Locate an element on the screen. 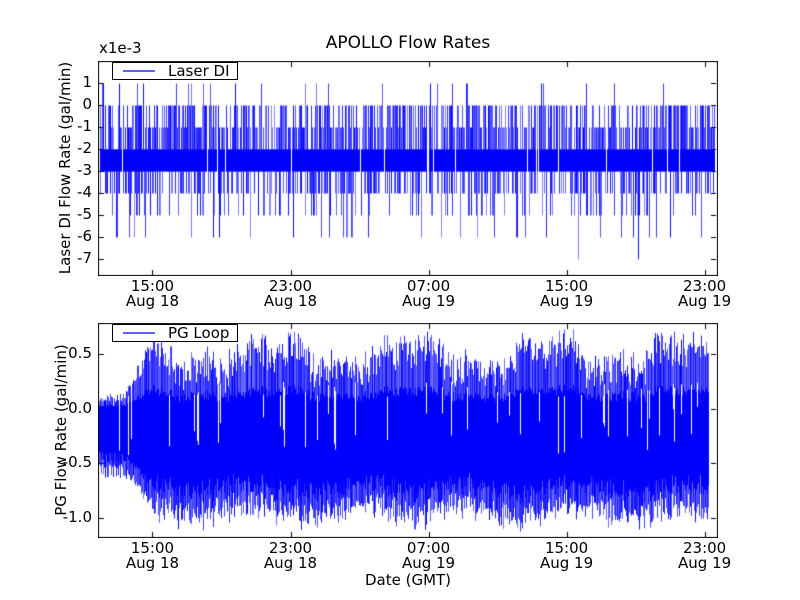 This screenshot has height=600, width=800. y-tick-label: 0.0 is located at coordinates (80, 407).